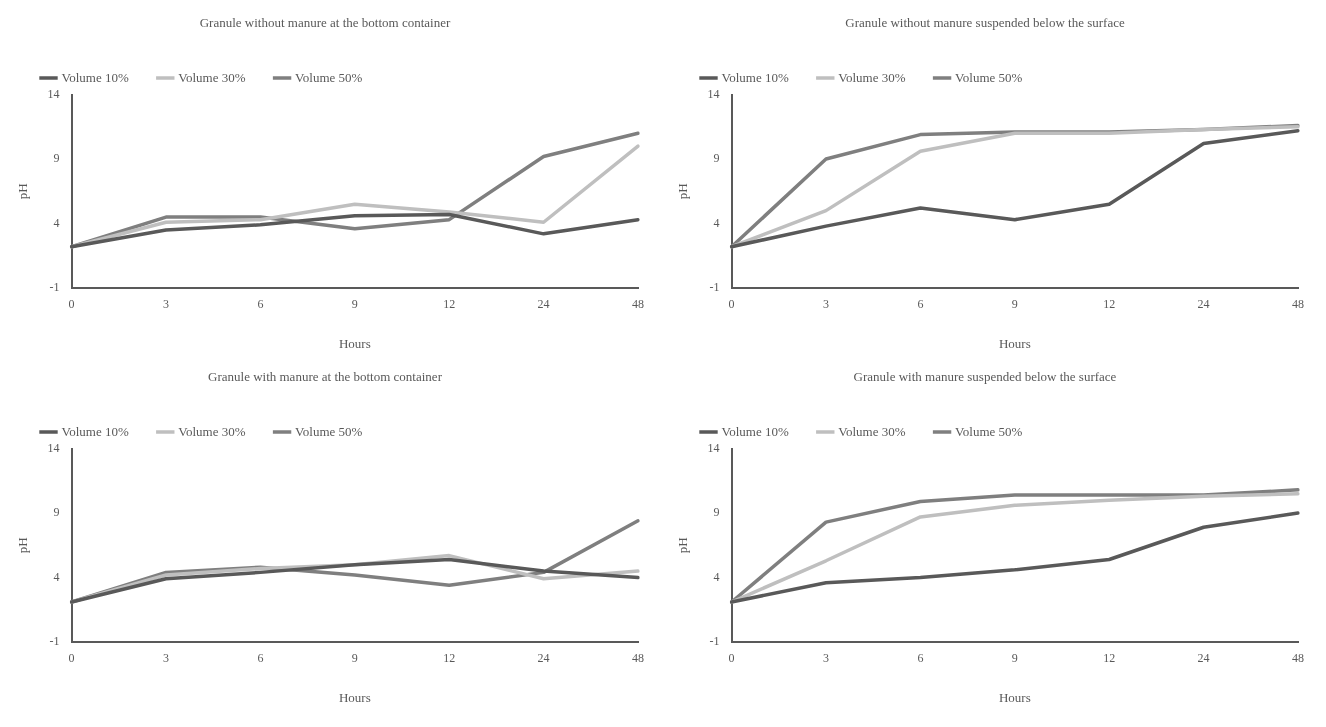 The image size is (1326, 727). I want to click on chart-title: Granule with manure at the bottom container, so click(325, 377).